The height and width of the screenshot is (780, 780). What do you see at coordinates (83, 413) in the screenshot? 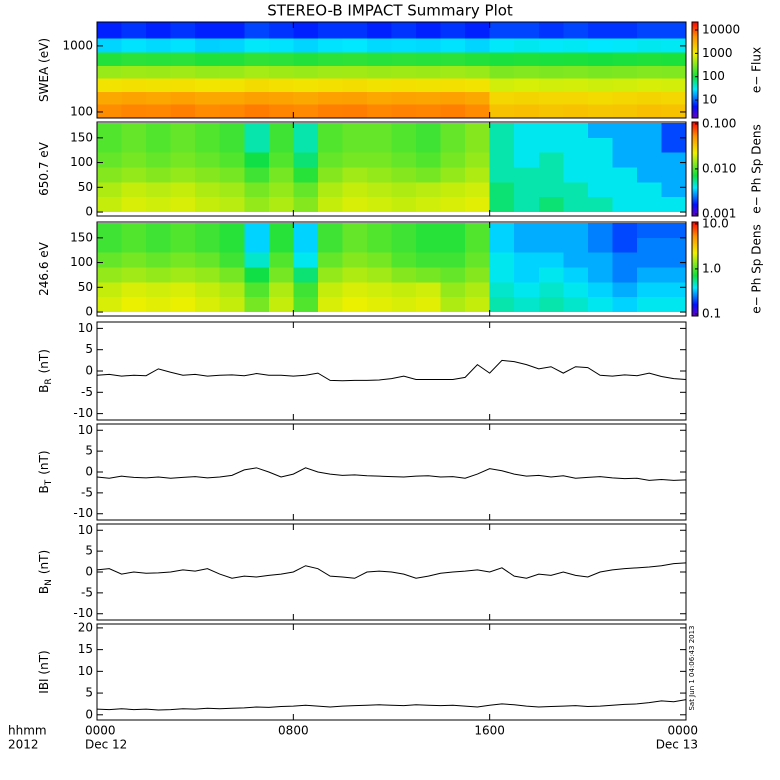
I see `y-tick-label: -10` at bounding box center [83, 413].